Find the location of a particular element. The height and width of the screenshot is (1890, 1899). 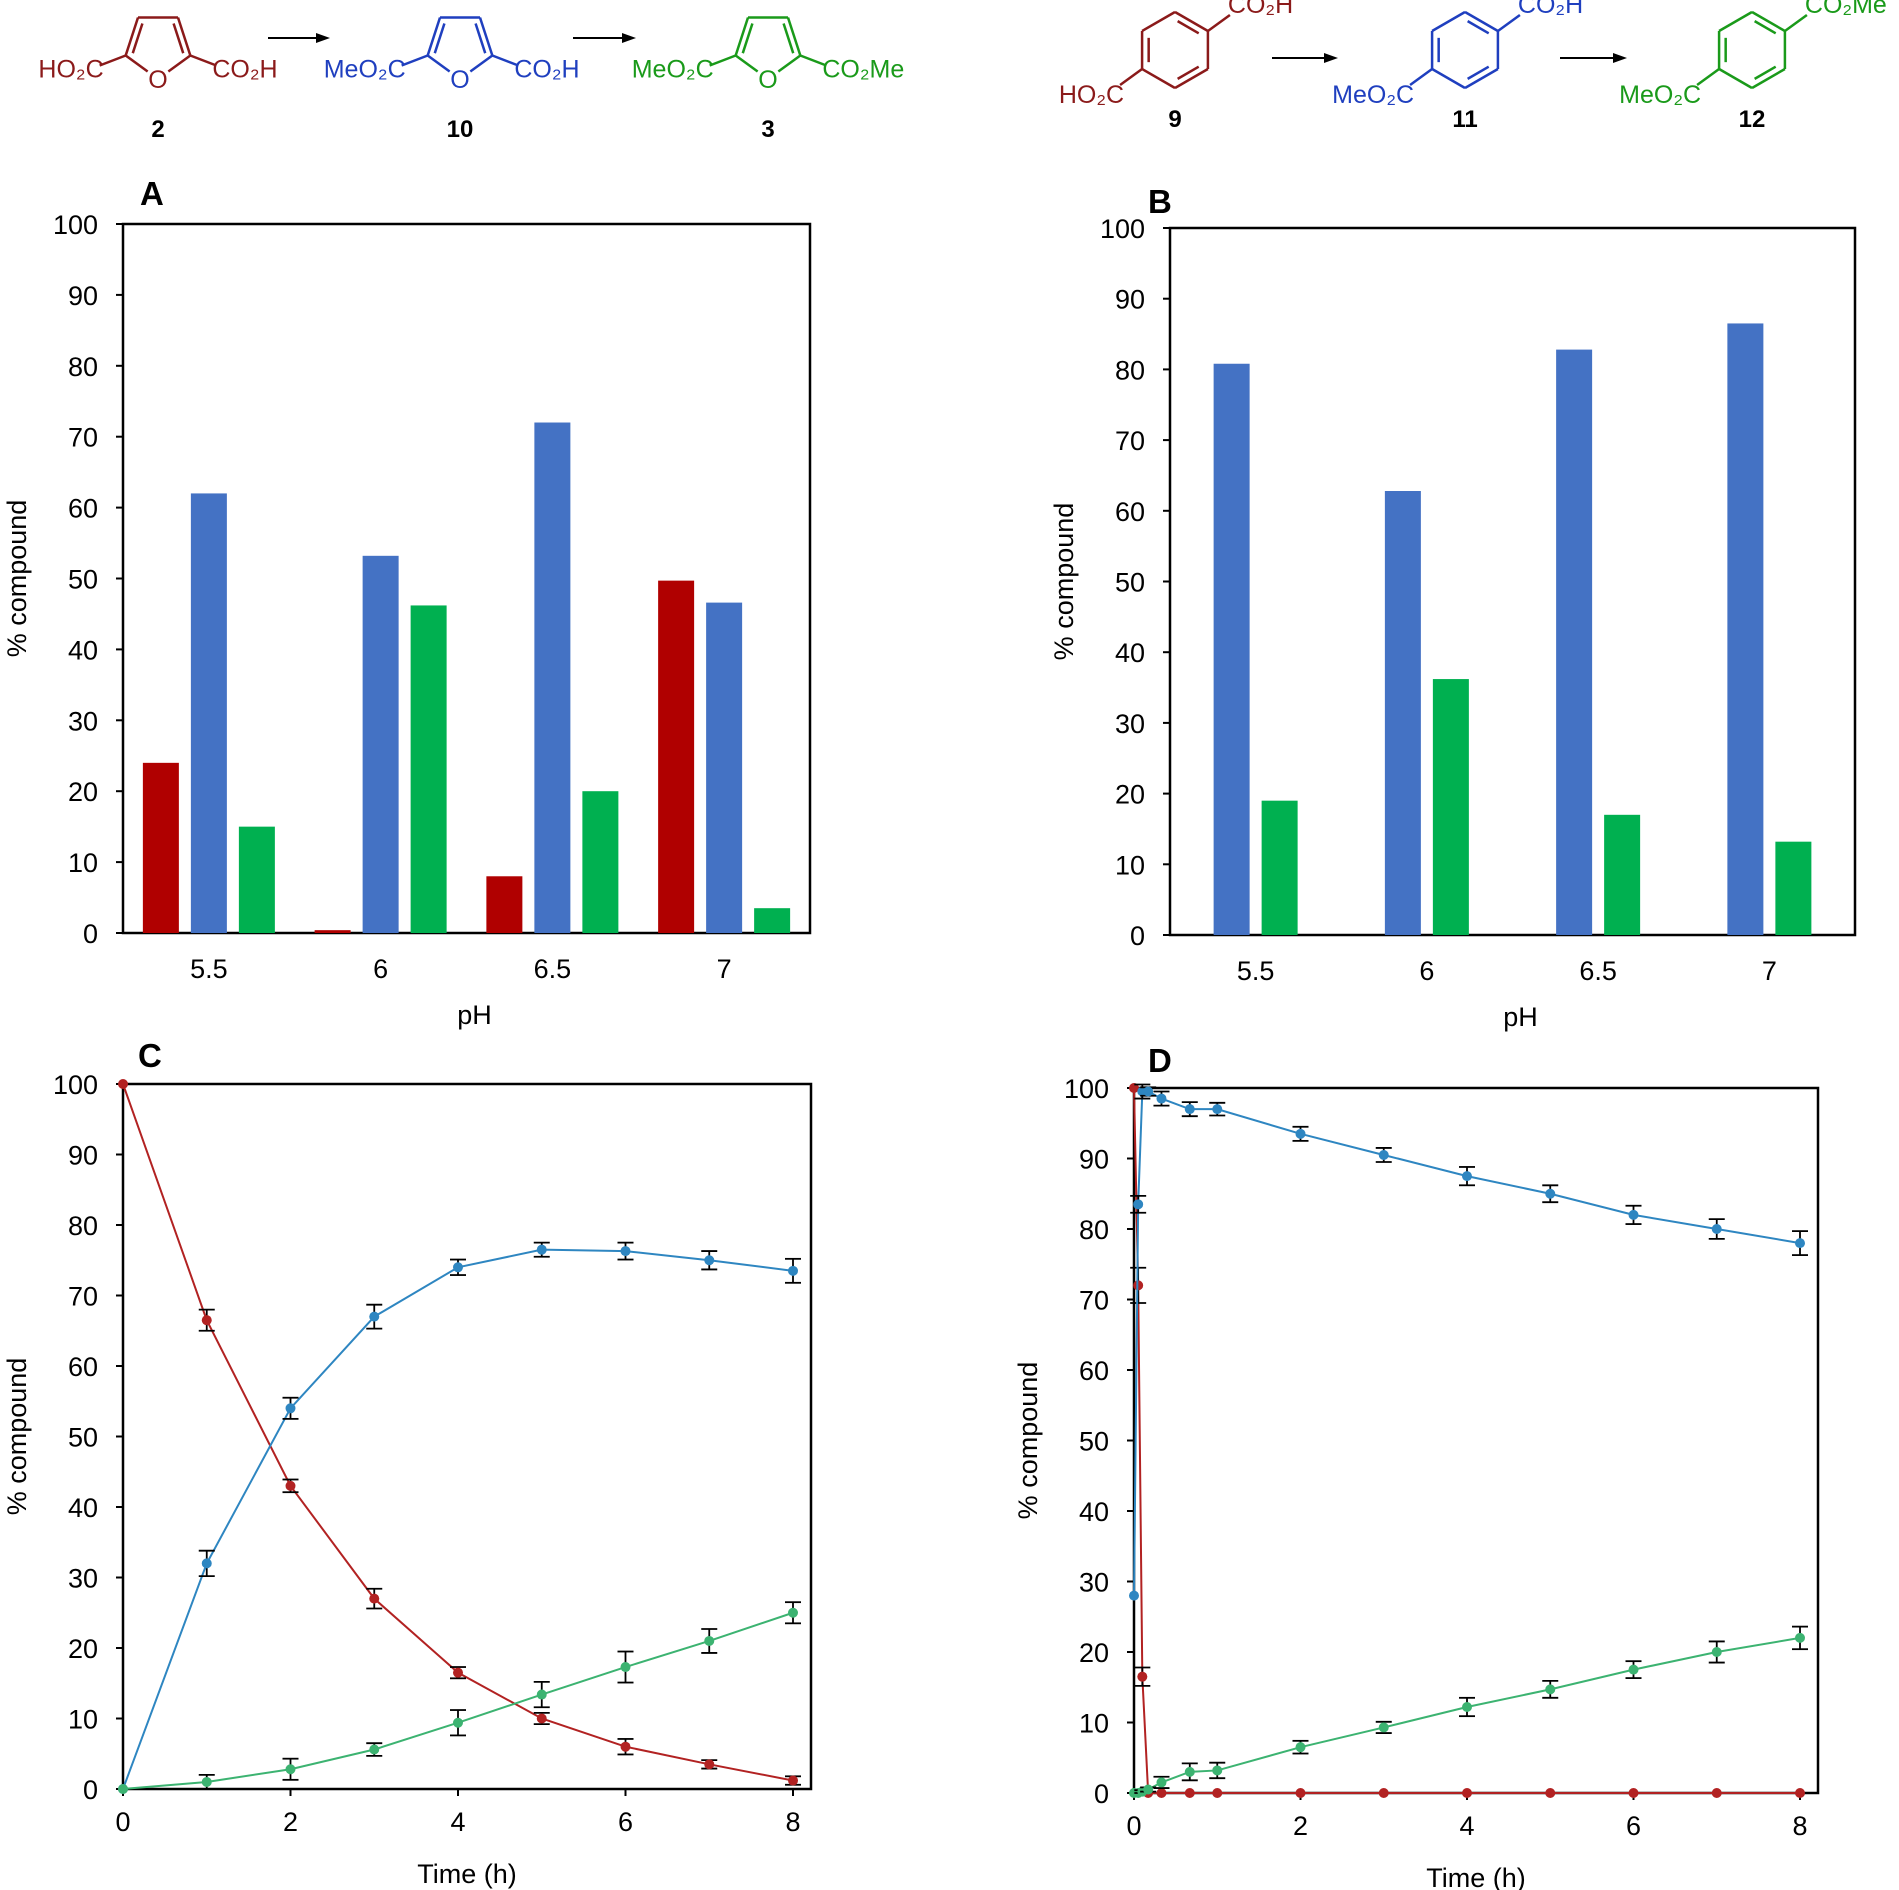

compound-number: 12 is located at coordinates (1752, 119).